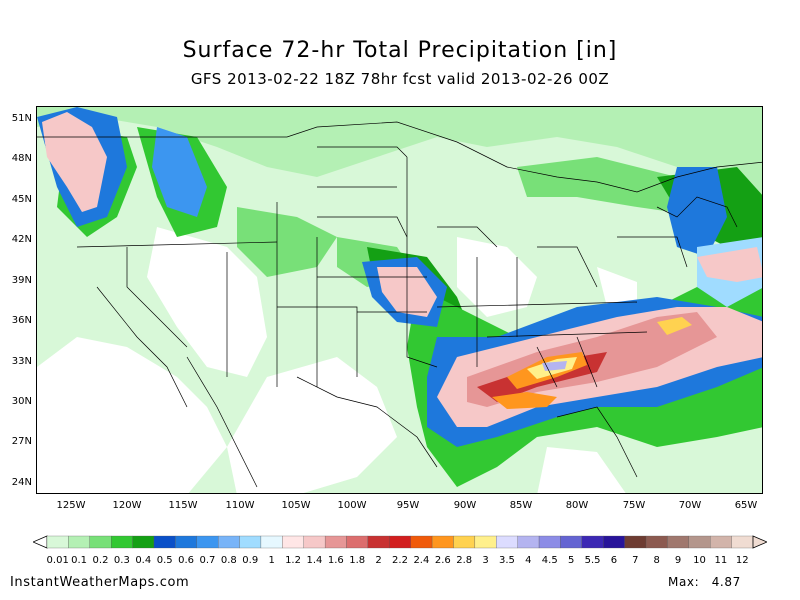 The height and width of the screenshot is (600, 800). I want to click on lon-label: 120W, so click(127, 505).